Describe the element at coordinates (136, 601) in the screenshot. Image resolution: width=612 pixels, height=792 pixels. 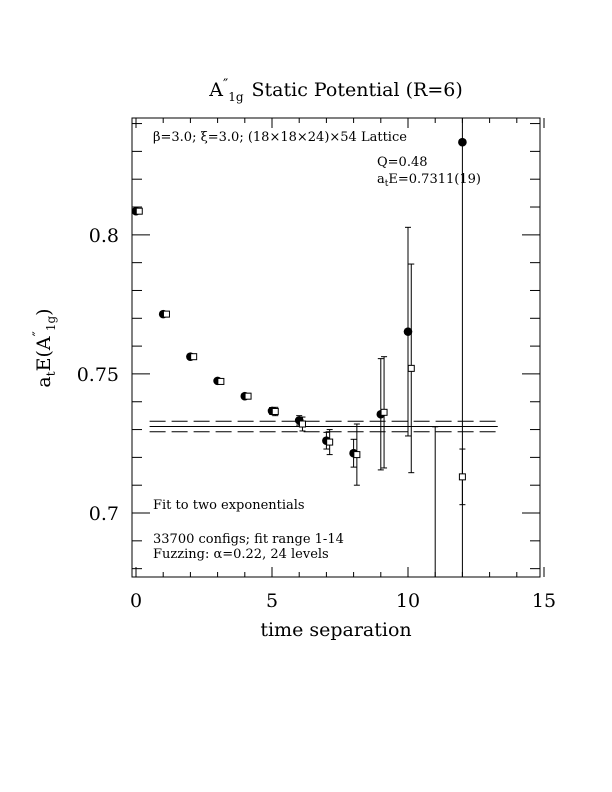
I see `x-tick-label: 0` at that location.